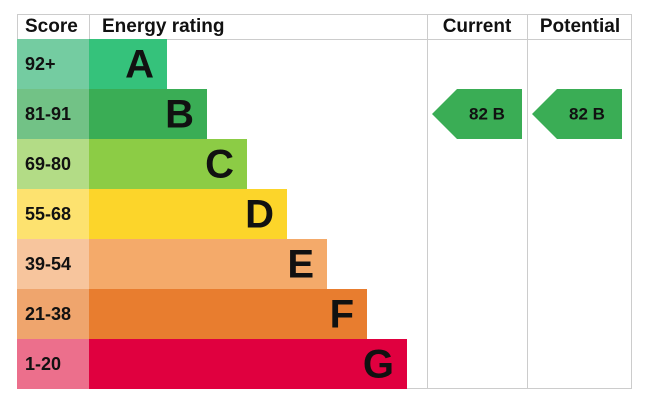 This screenshot has height=412, width=659. What do you see at coordinates (477, 26) in the screenshot?
I see `header-current: Current` at bounding box center [477, 26].